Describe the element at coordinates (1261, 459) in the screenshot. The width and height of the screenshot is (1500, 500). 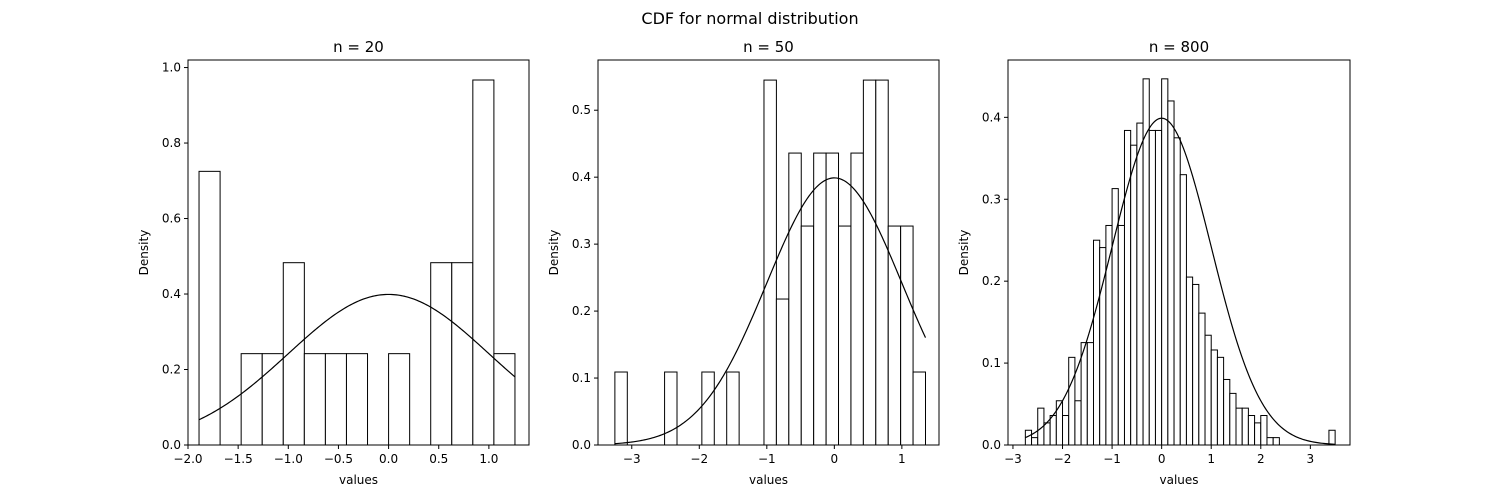
I see `x-tick-label: 2` at that location.